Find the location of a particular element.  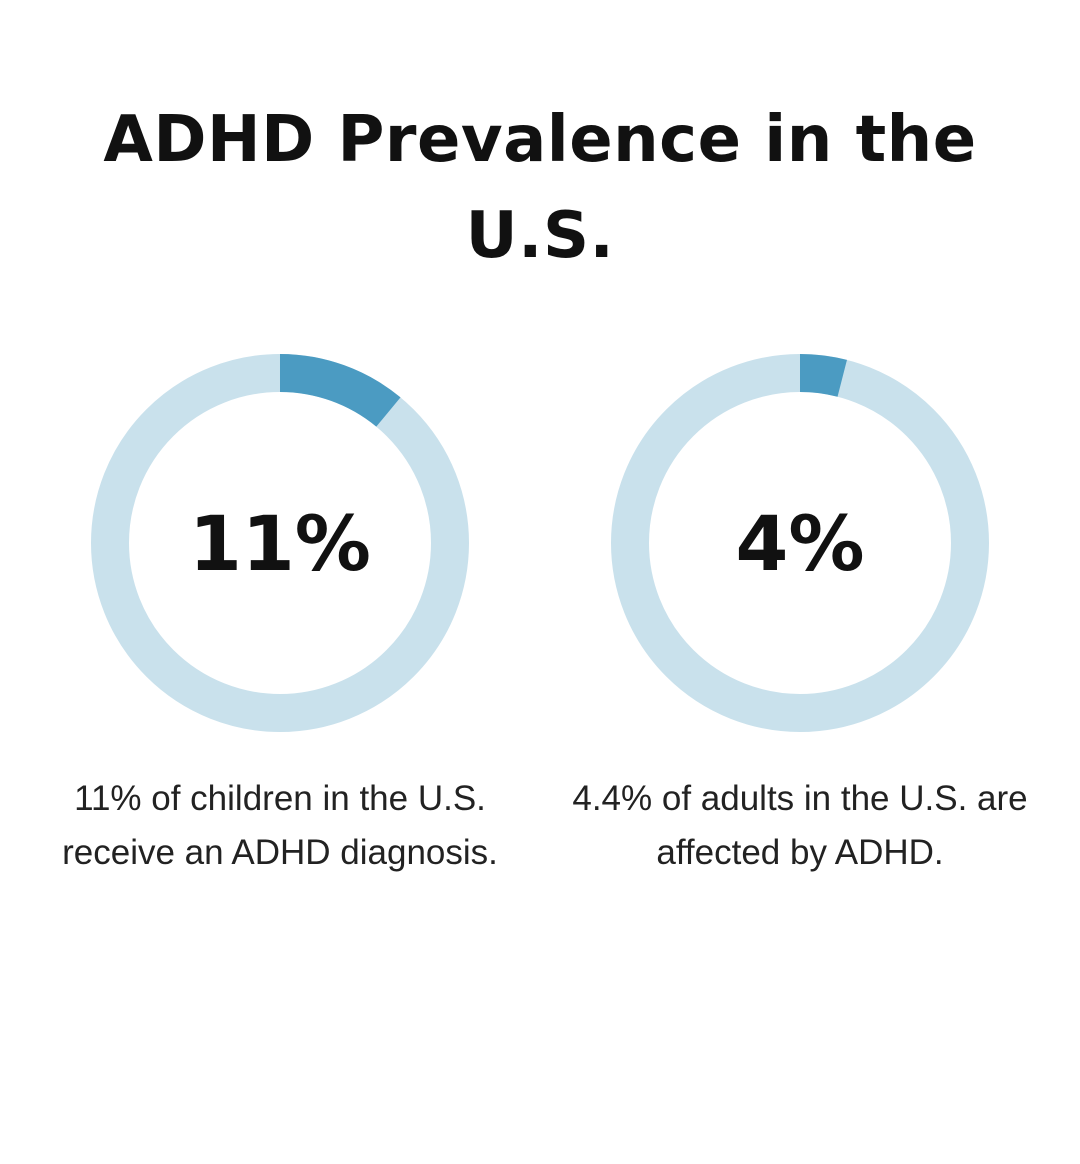

donut-svg-adults is located at coordinates (800, 543).